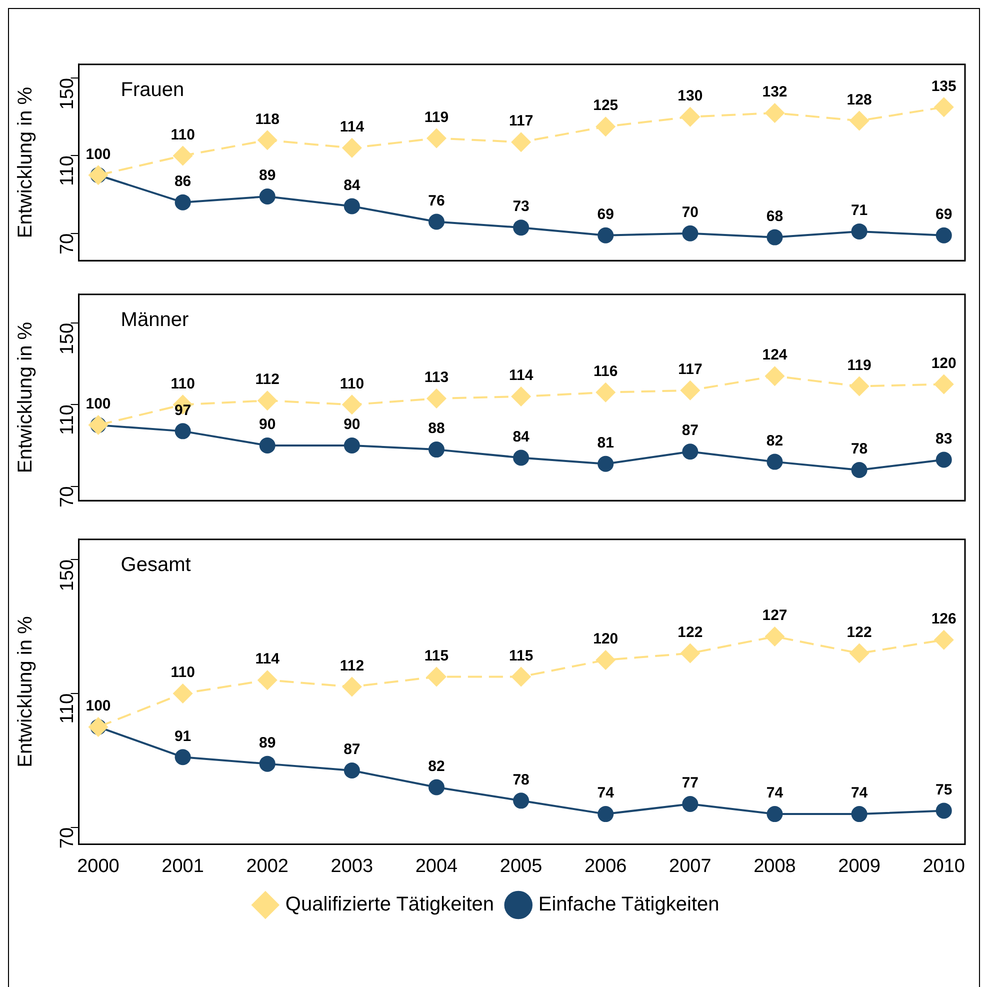 The width and height of the screenshot is (981, 987). I want to click on data-label: 118, so click(267, 119).